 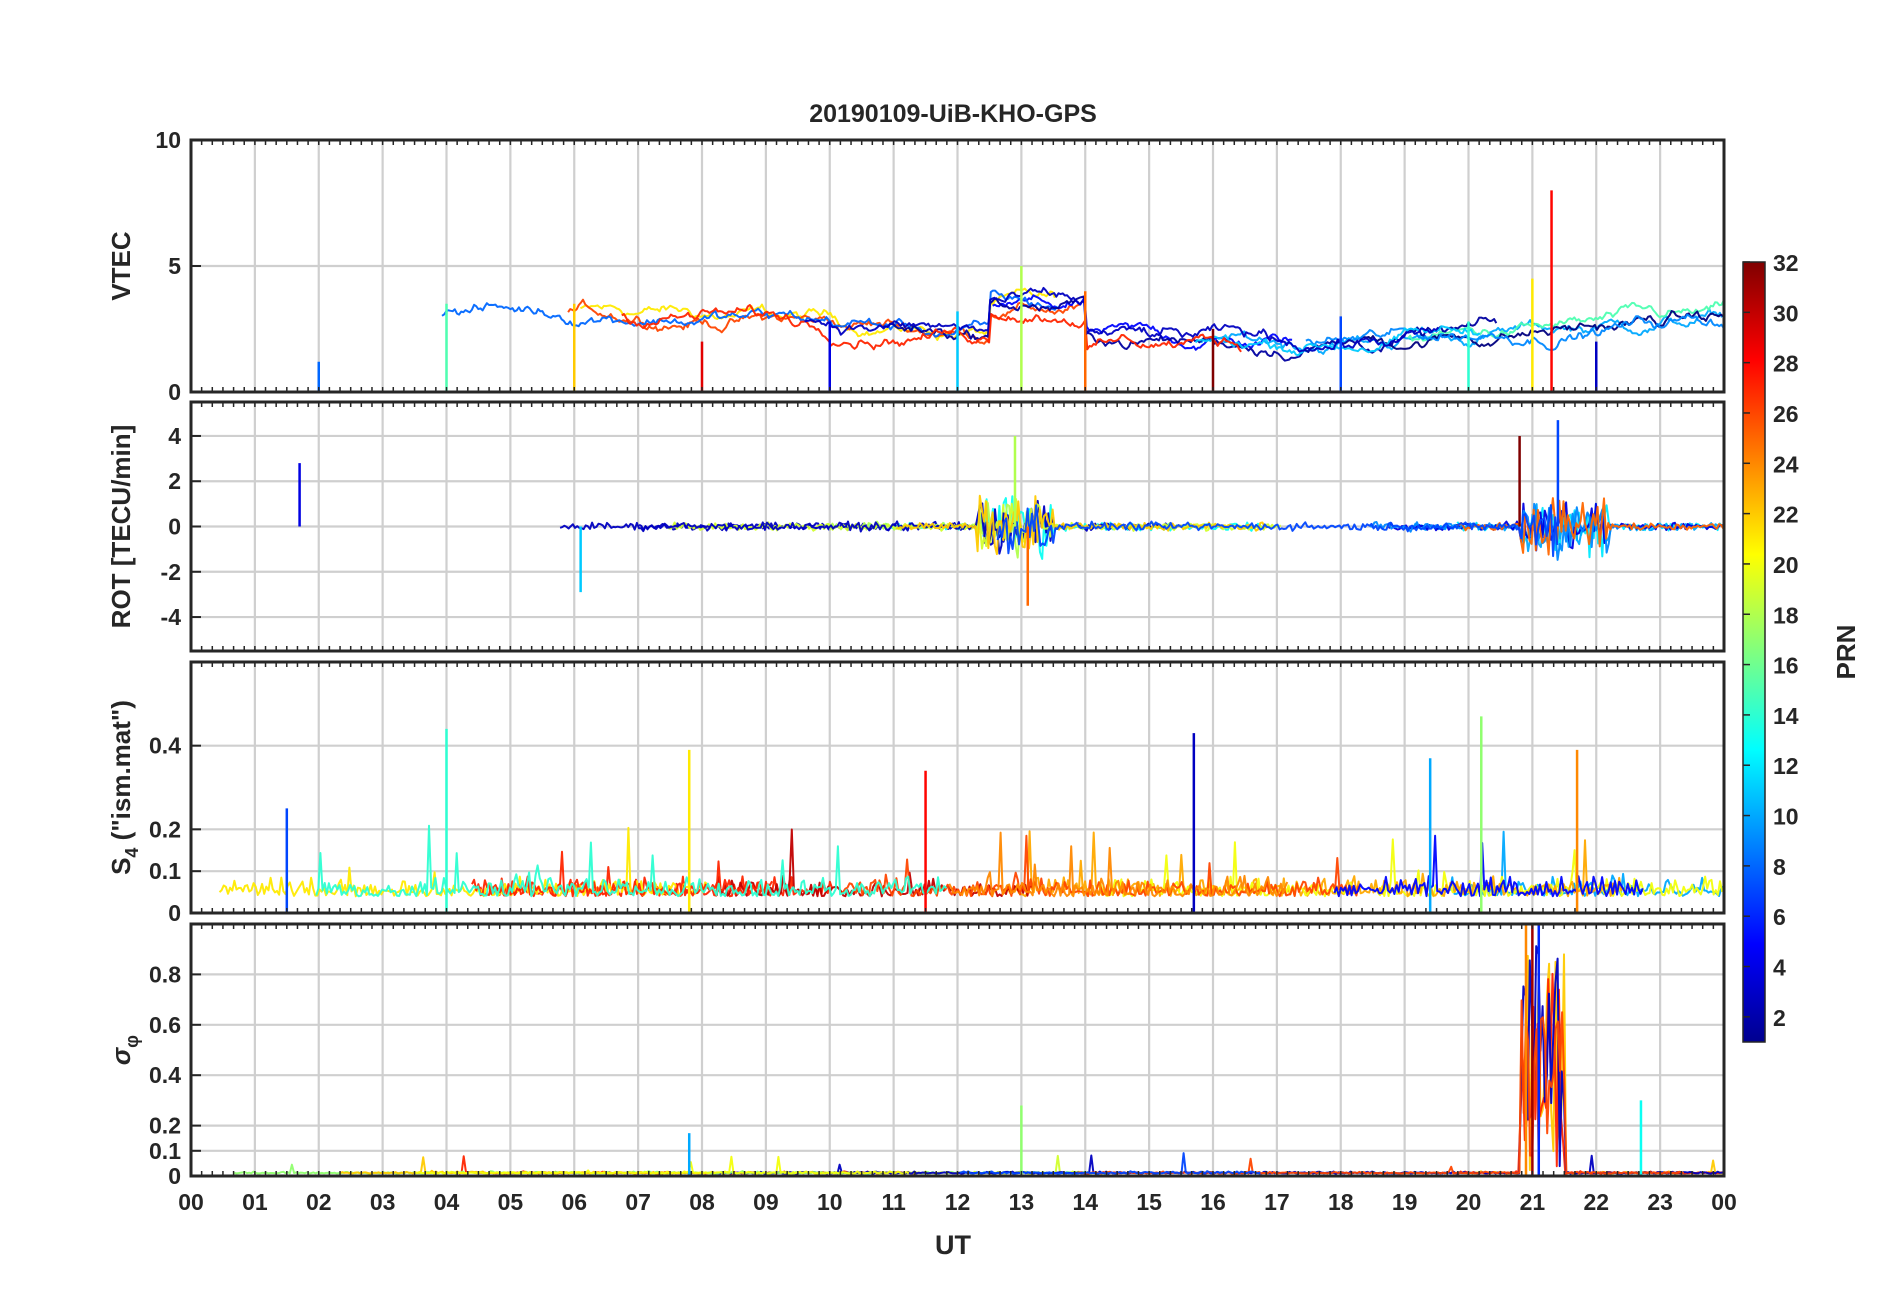 What do you see at coordinates (953, 1245) in the screenshot?
I see `x-axis-label: UT` at bounding box center [953, 1245].